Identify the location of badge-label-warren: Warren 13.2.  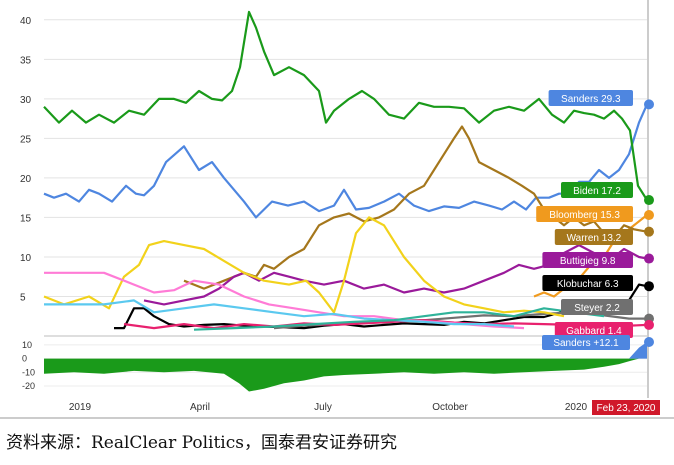
(594, 238).